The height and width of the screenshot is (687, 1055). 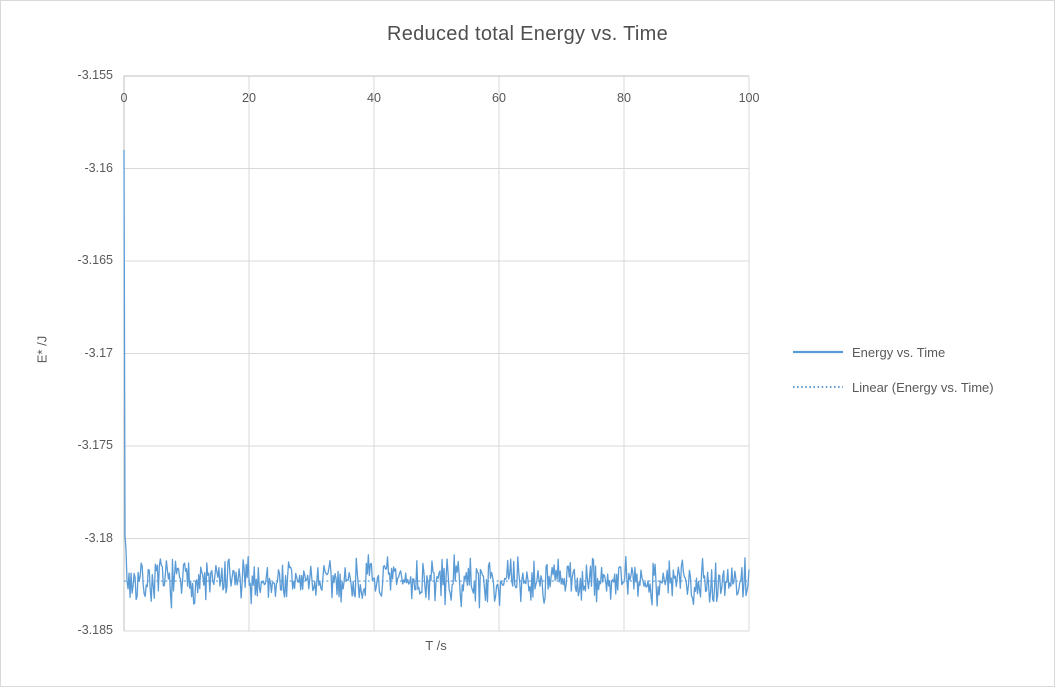 I want to click on y-tick-label: -3.17, so click(x=99, y=352).